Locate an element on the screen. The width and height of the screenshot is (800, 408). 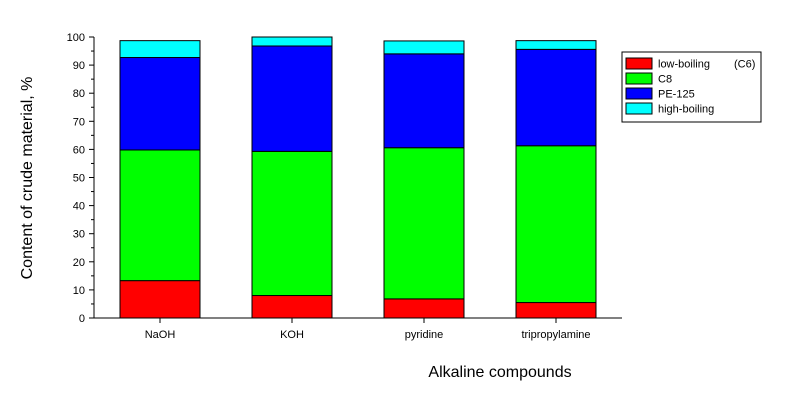
y-tick-label: 50 is located at coordinates (79, 179).